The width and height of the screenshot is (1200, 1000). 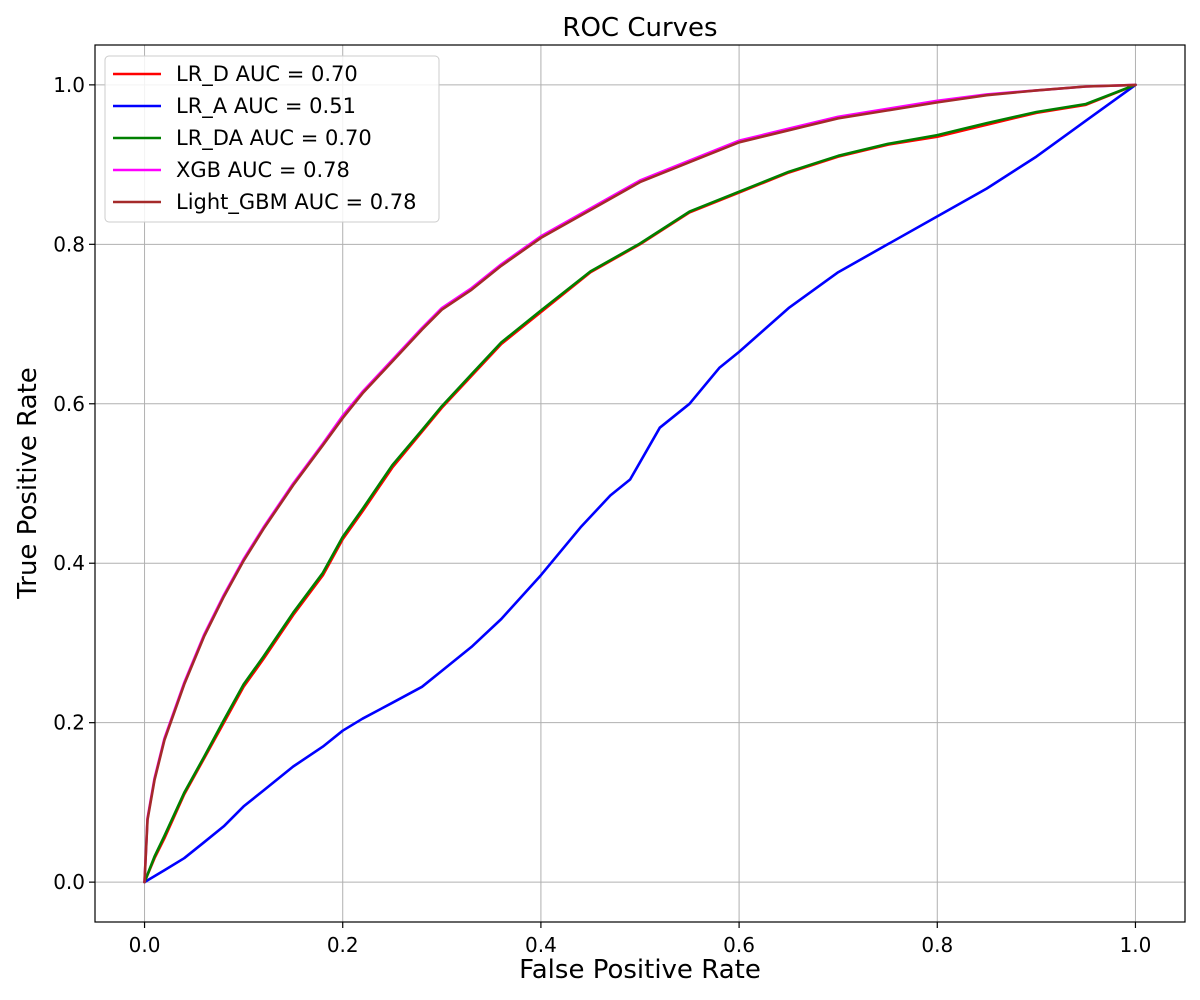 I want to click on y-axis-label: True Positive Rate, so click(x=28, y=483).